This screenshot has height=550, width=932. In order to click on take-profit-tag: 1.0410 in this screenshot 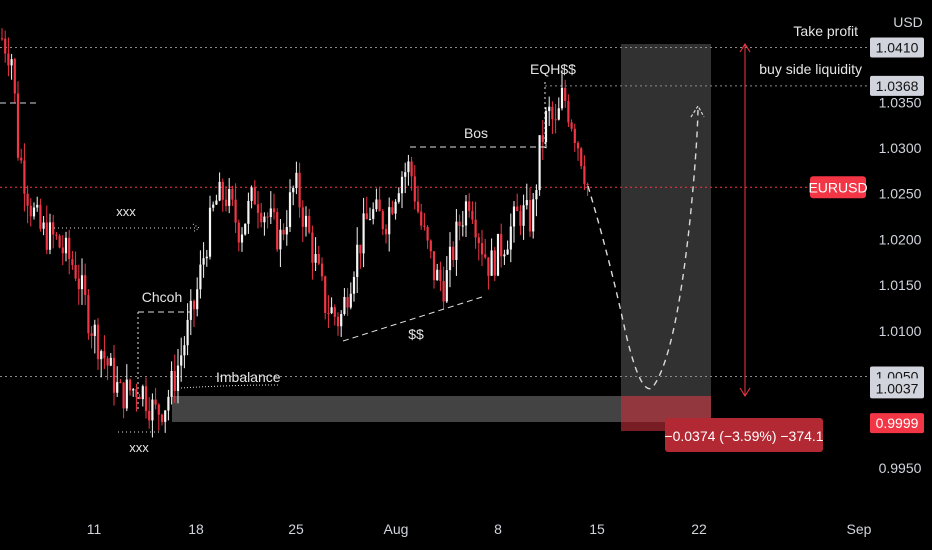, I will do `click(897, 47)`.